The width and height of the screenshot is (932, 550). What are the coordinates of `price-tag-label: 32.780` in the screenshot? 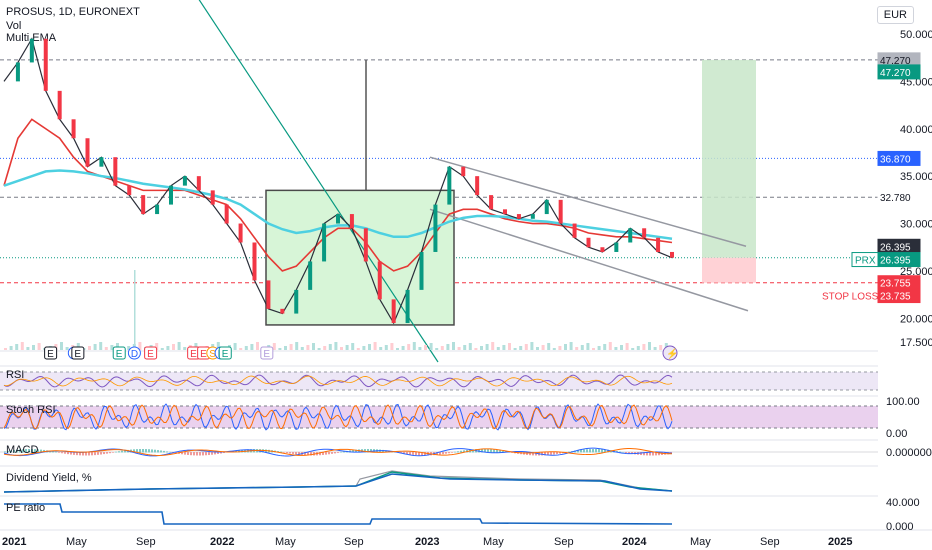 It's located at (895, 198).